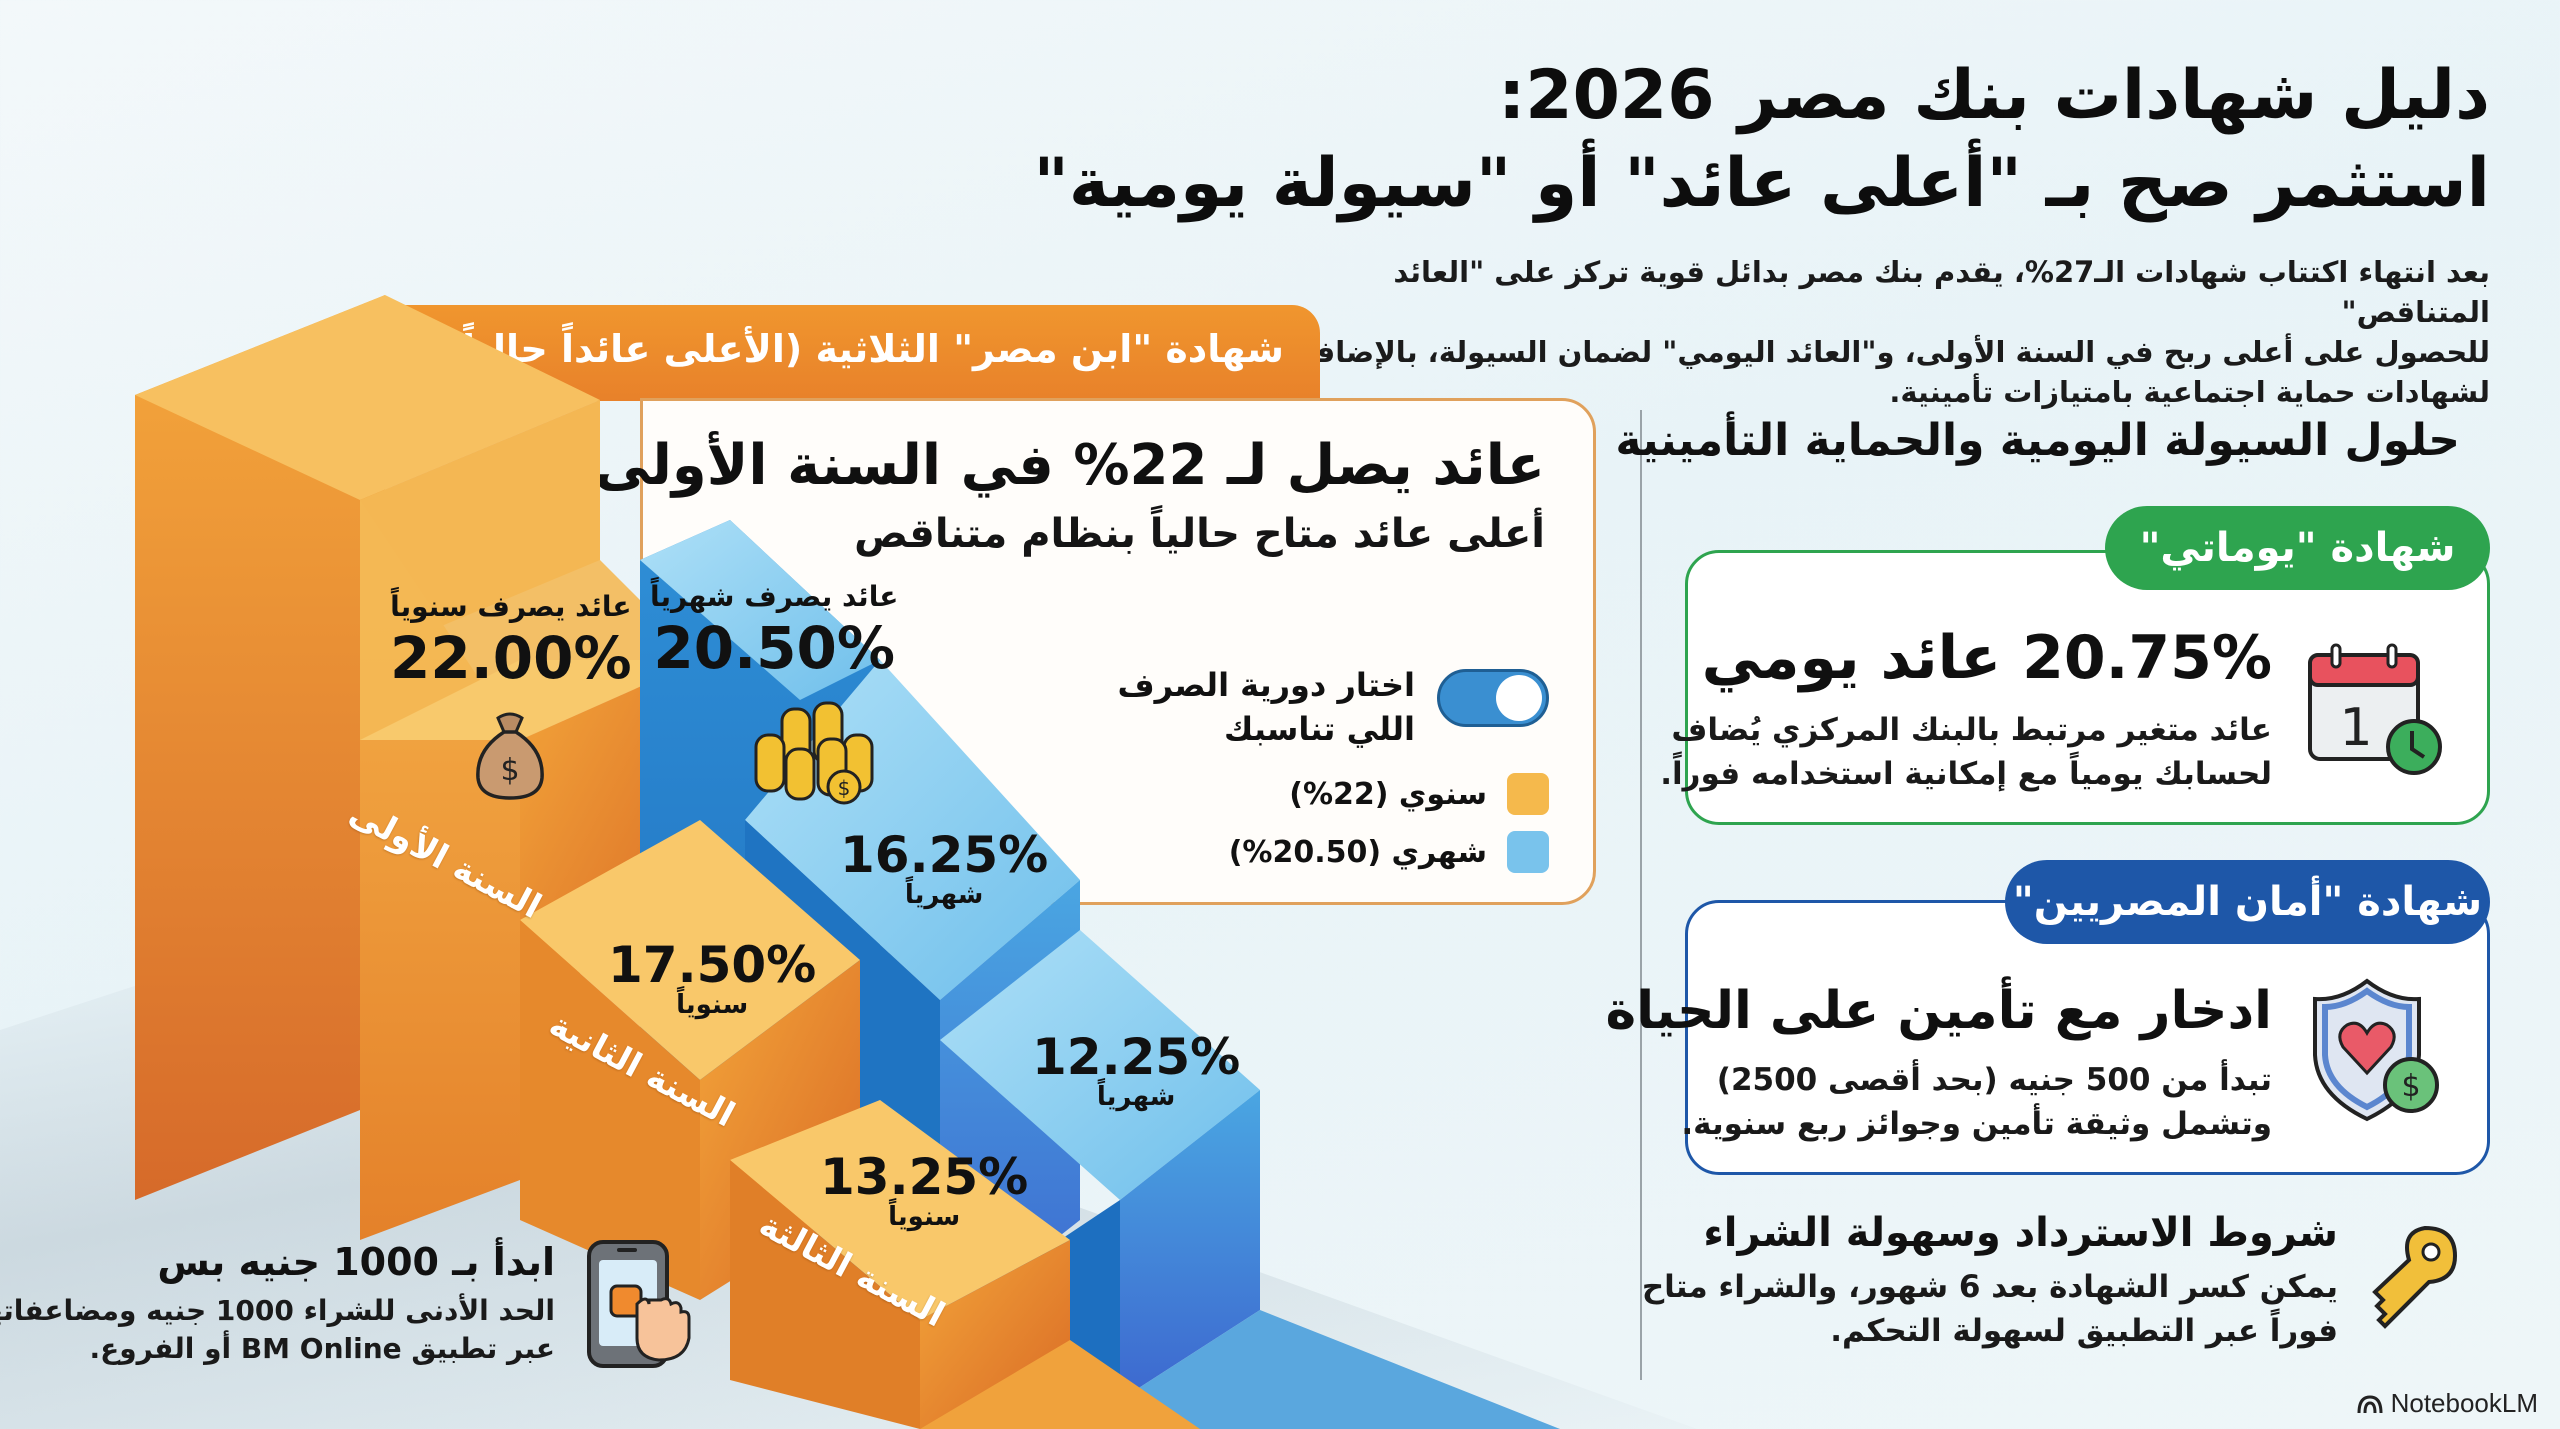 This screenshot has height=1429, width=2560. Describe the element at coordinates (2370, 1403) in the screenshot. I see `notebooklm-logo-icon` at that location.